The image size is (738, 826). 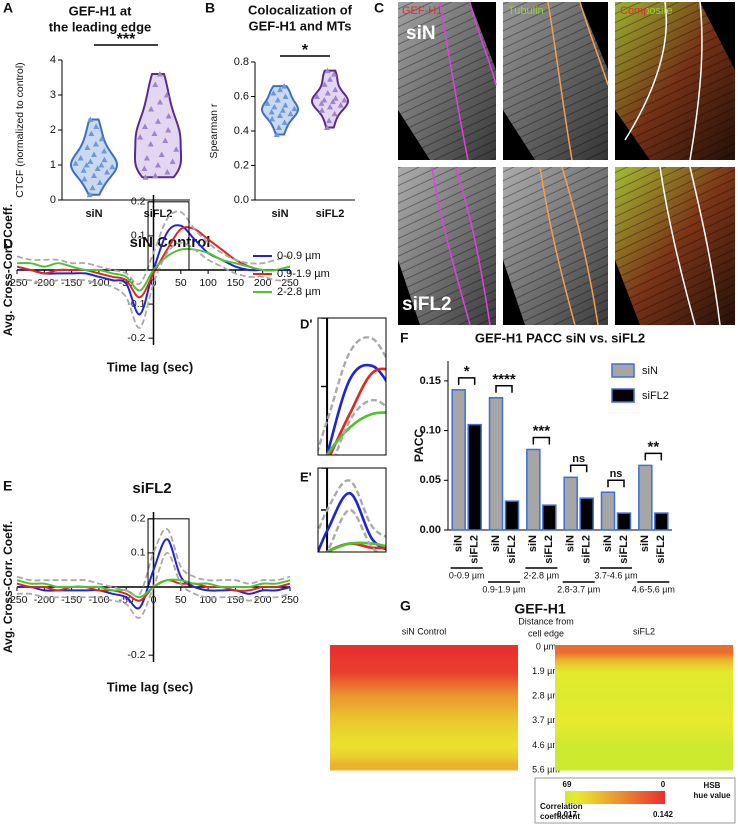 What do you see at coordinates (430, 381) in the screenshot?
I see `y-tick-label: 0.15` at bounding box center [430, 381].